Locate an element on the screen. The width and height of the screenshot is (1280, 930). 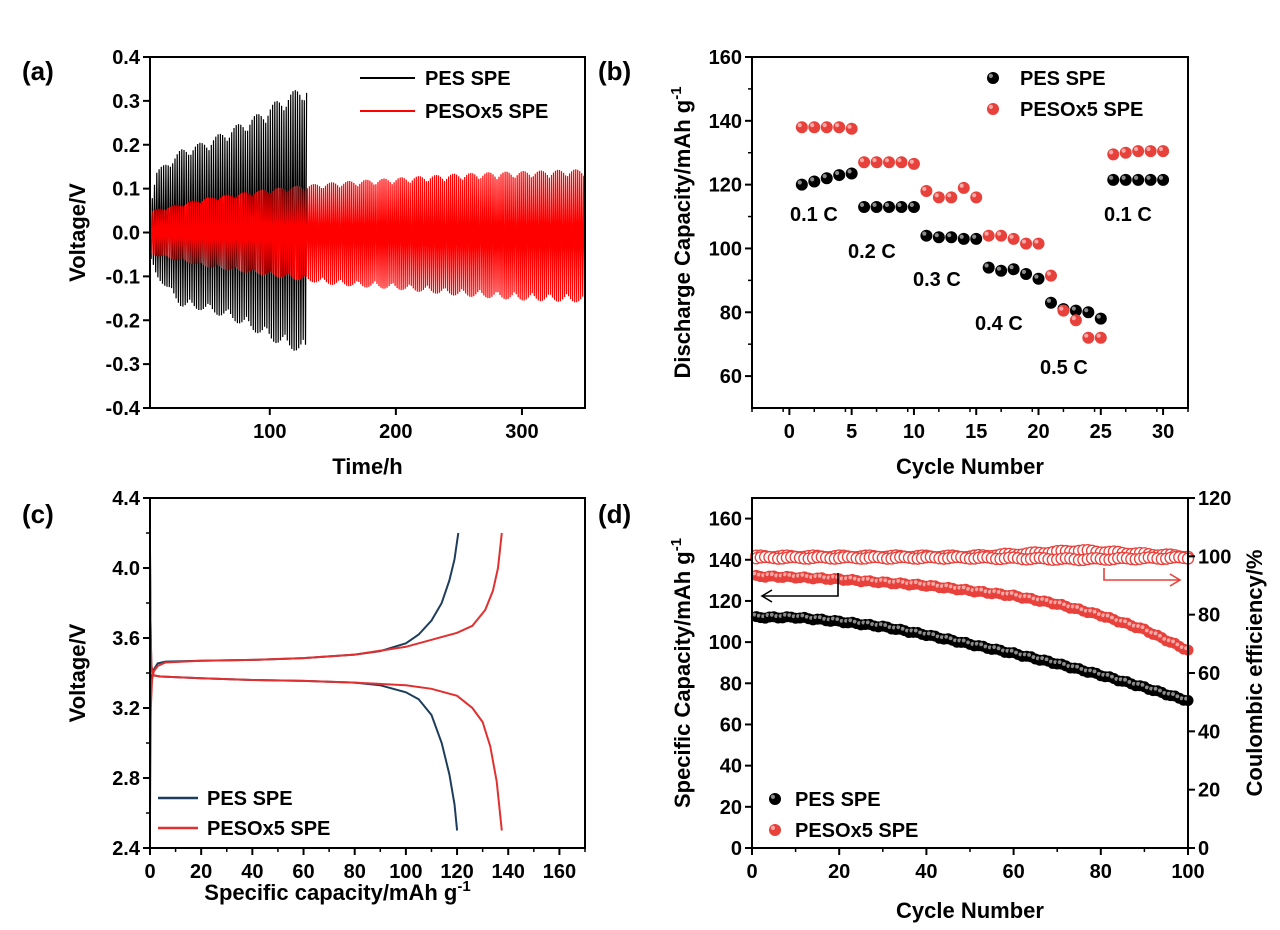
capacity-point-d-0-78-shine is located at coordinates (1090, 670).